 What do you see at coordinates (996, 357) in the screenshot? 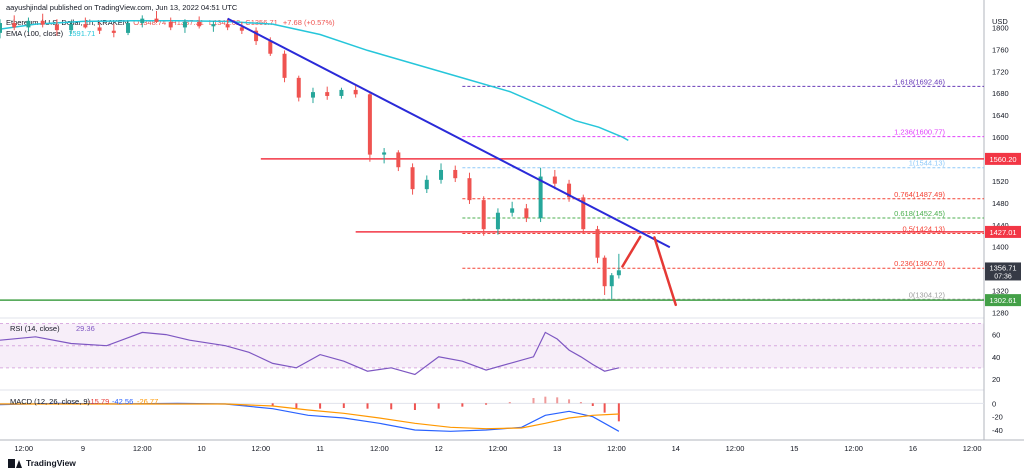
I see `rsi-tick-label: 40` at bounding box center [996, 357].